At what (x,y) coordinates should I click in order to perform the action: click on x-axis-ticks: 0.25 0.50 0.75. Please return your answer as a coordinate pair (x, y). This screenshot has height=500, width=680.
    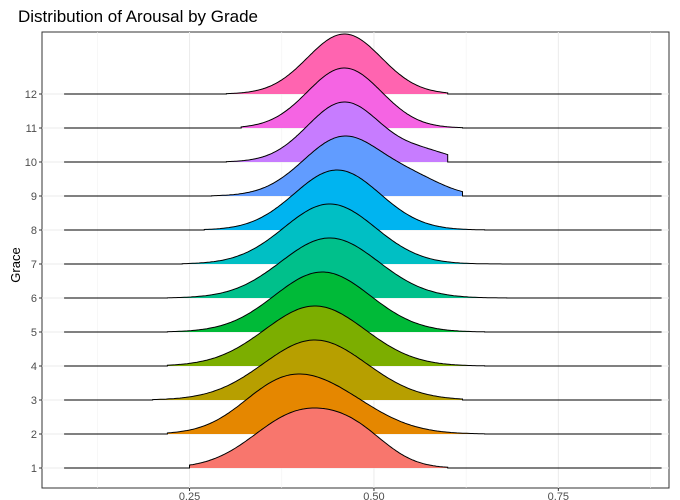
    Looking at the image, I should click on (374, 494).